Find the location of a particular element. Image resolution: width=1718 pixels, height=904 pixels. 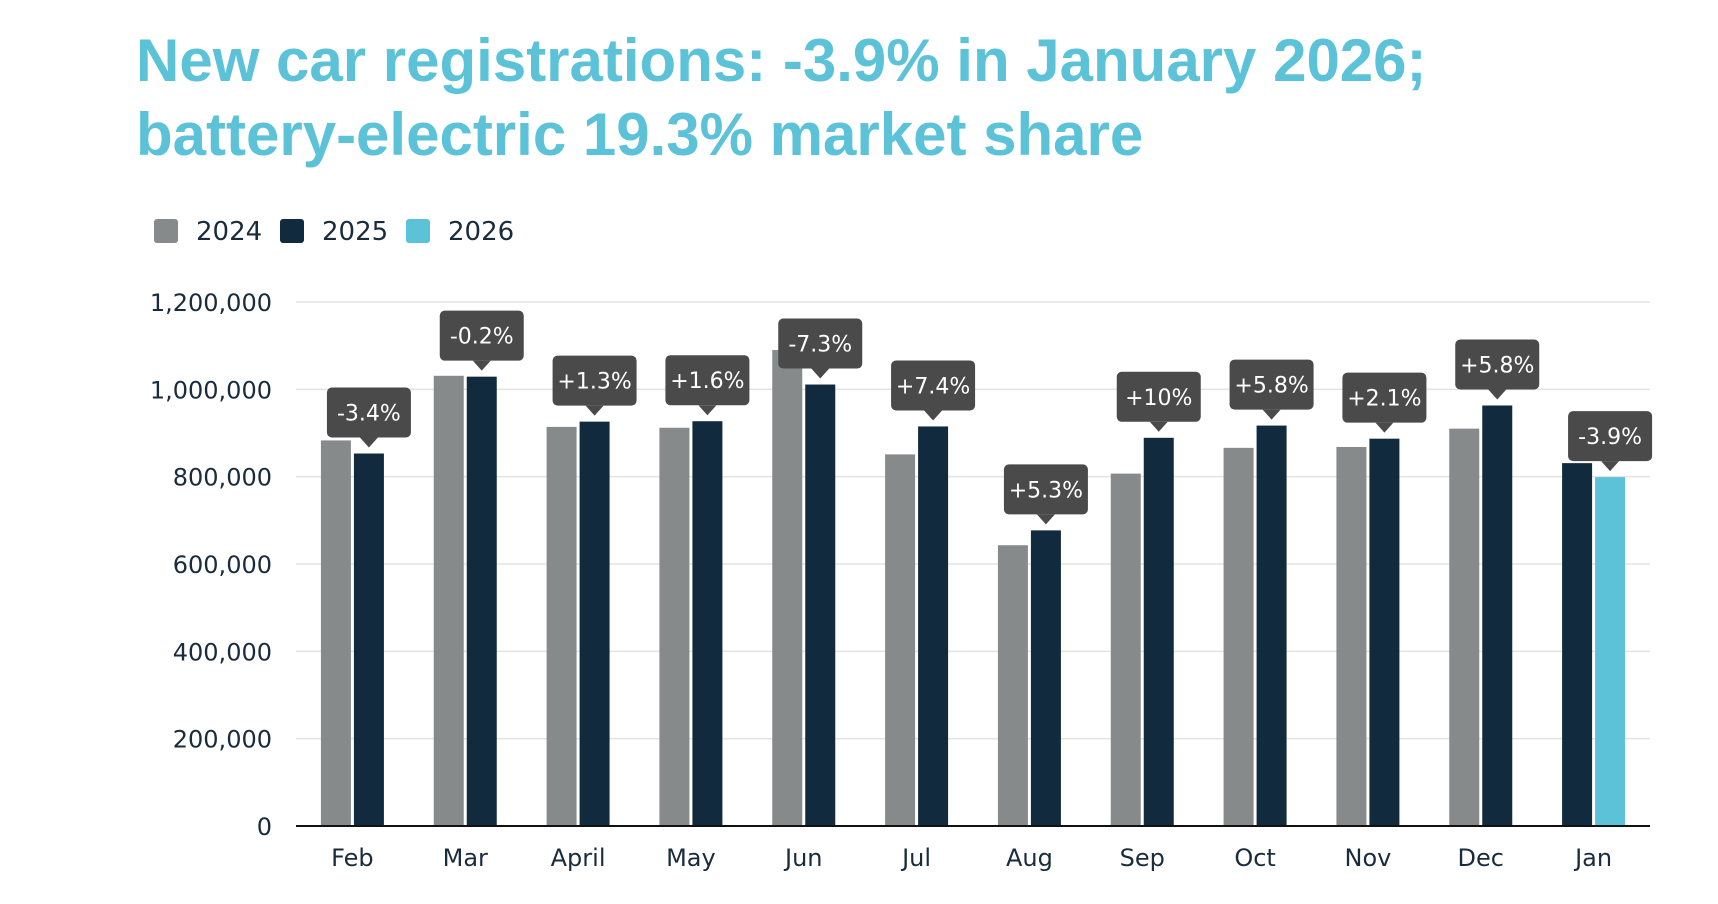

change-callout-Feb: -3.4% is located at coordinates (368, 417).